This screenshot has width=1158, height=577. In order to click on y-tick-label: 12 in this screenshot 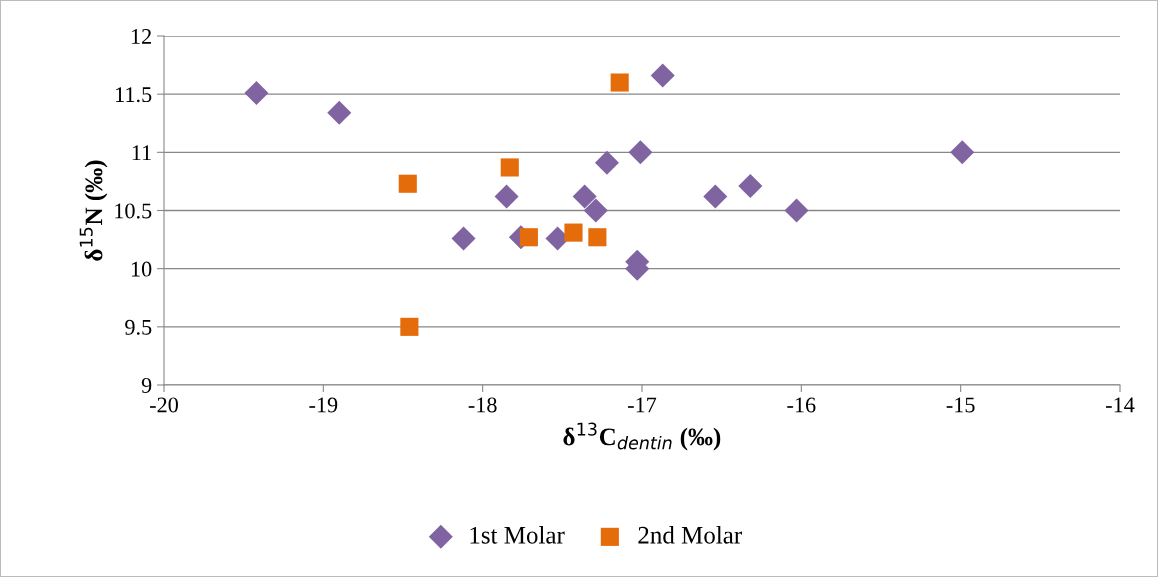, I will do `click(141, 36)`.